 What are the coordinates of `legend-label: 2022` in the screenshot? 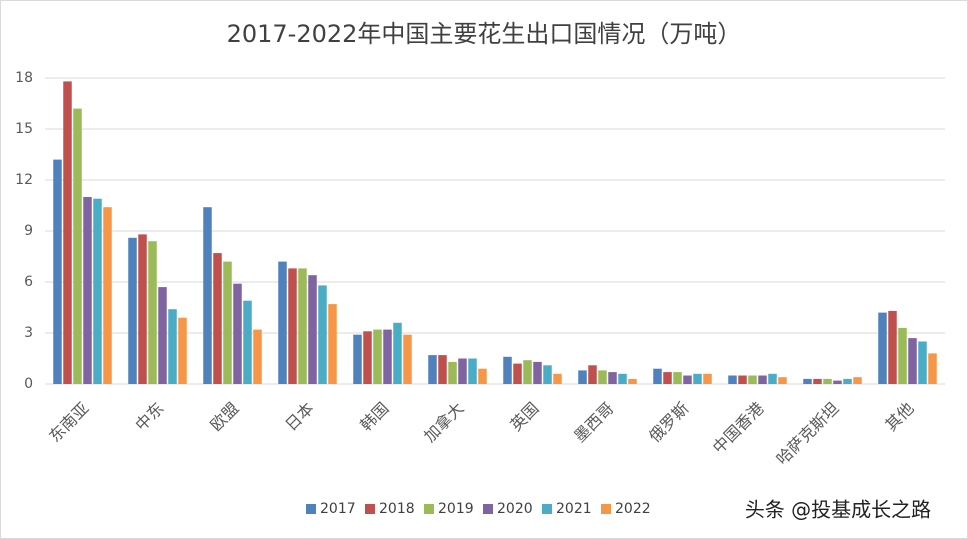 It's located at (633, 509).